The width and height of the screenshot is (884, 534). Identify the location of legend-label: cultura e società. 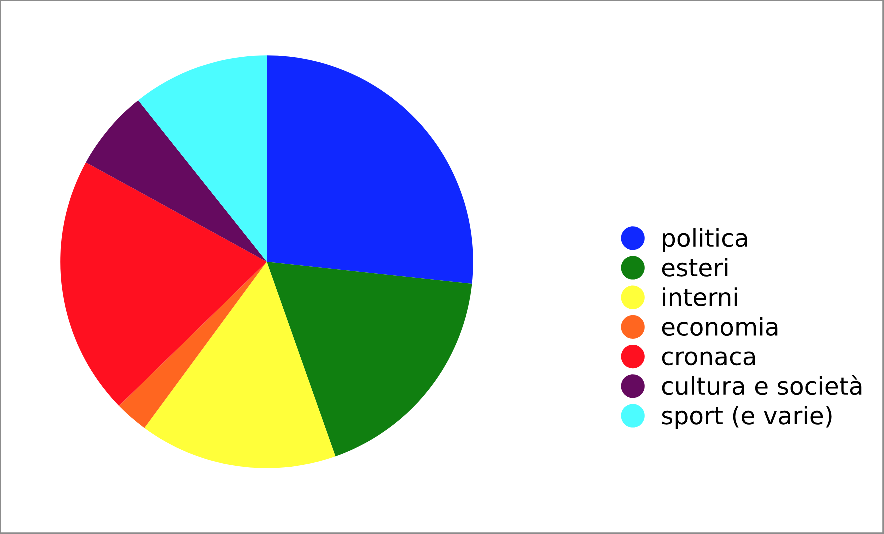
(762, 385).